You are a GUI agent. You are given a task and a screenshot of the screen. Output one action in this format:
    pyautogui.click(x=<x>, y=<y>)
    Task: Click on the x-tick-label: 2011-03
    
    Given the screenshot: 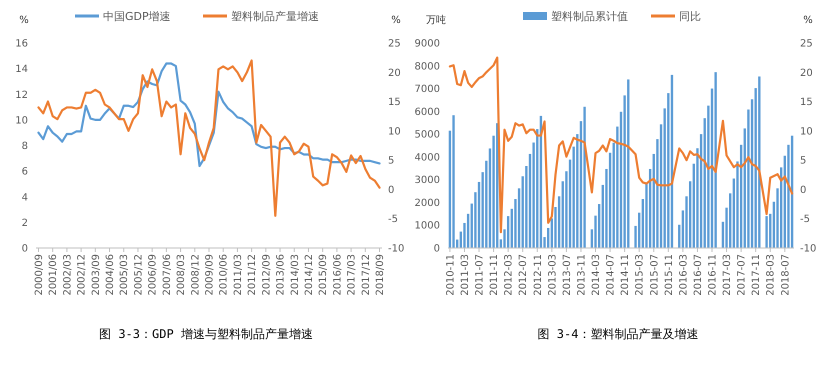 What is the action you would take?
    pyautogui.click(x=465, y=275)
    